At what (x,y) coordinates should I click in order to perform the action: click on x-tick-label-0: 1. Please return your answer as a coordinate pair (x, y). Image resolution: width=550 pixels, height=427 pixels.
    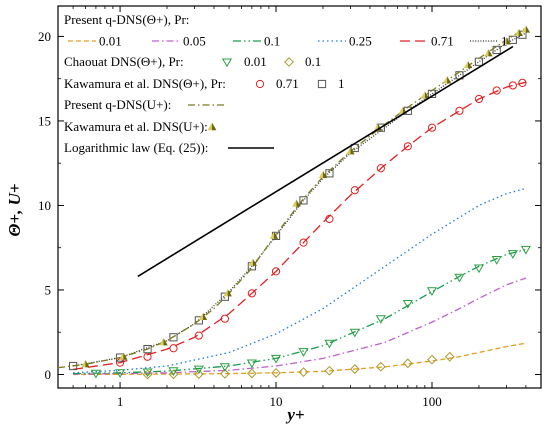
    Looking at the image, I should click on (120, 401).